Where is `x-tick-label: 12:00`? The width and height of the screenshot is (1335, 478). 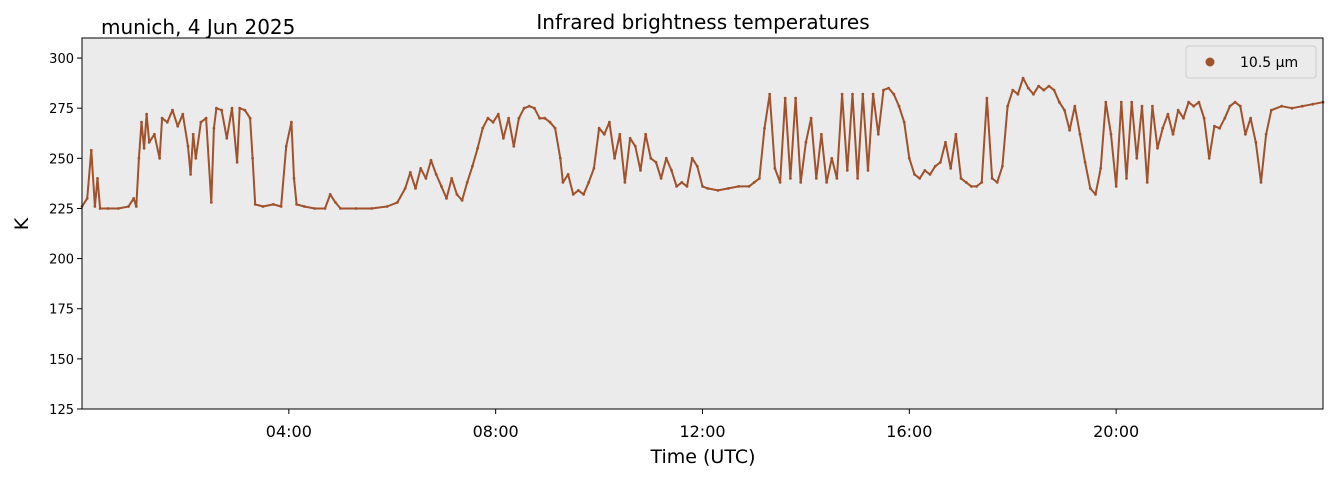 x-tick-label: 12:00 is located at coordinates (702, 431).